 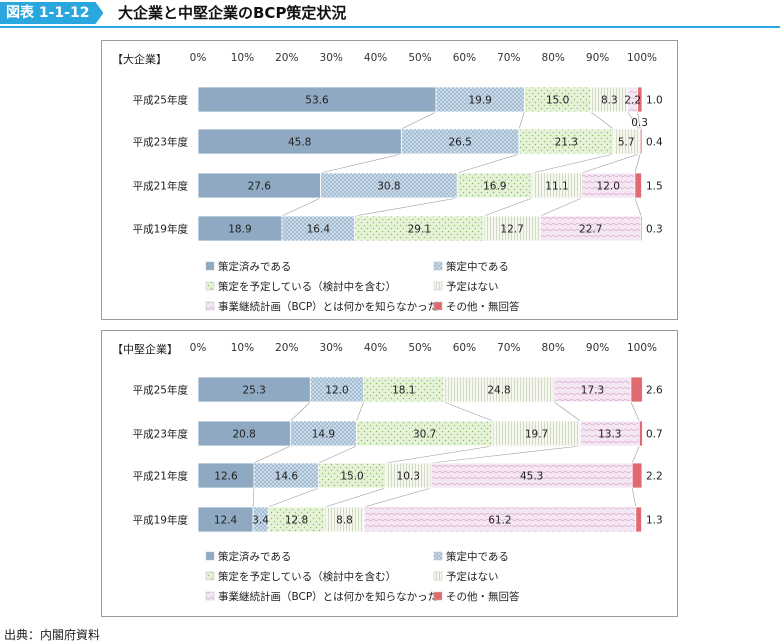 I want to click on legend-label: 策定中である, so click(x=477, y=266).